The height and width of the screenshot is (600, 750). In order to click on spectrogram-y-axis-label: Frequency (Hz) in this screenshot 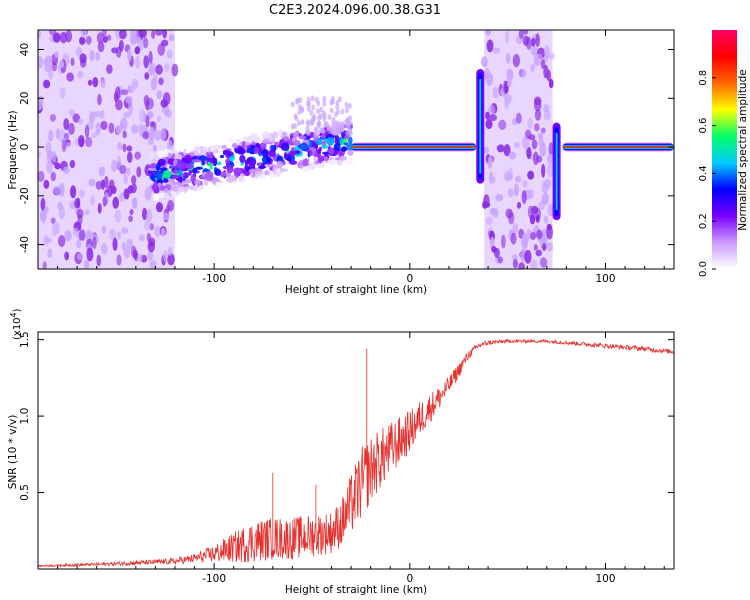, I will do `click(13, 149)`.